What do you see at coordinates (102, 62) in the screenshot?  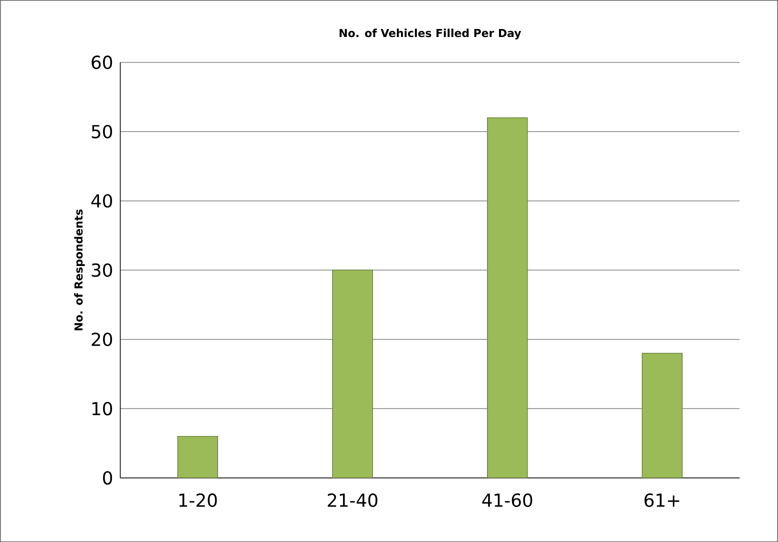 I see `y-tick-label: 60` at bounding box center [102, 62].